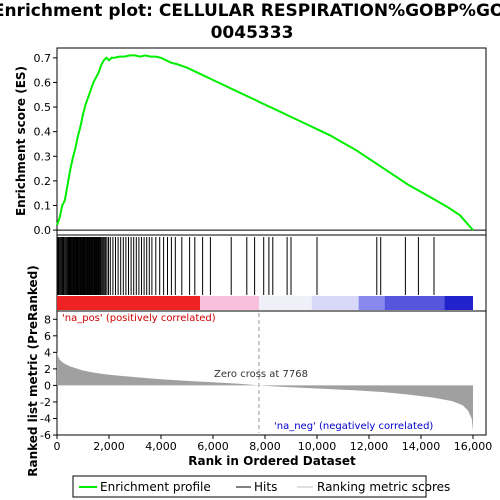 Image resolution: width=500 pixels, height=500 pixels. Describe the element at coordinates (47, 336) in the screenshot. I see `metric-y-tick-label: 6` at that location.